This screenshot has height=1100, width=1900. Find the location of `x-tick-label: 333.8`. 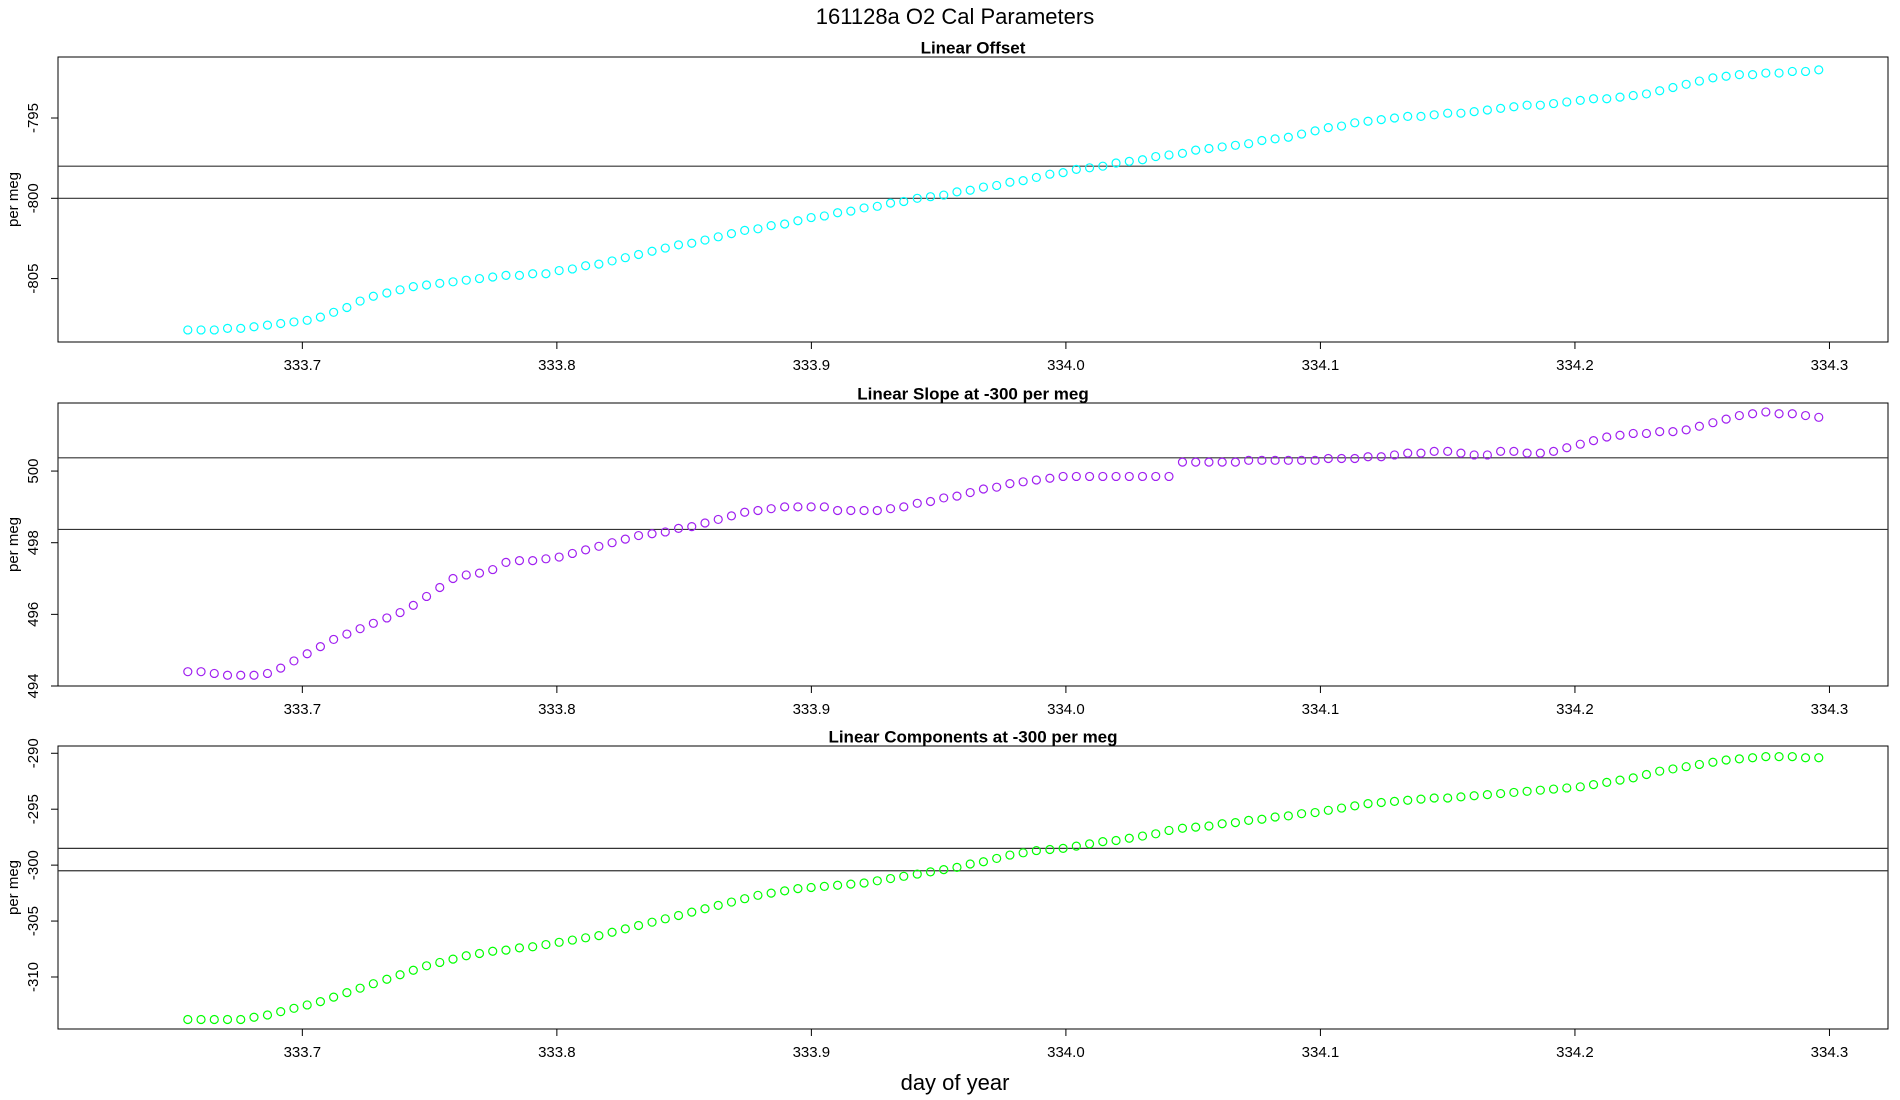

x-tick-label: 333.8 is located at coordinates (557, 709).